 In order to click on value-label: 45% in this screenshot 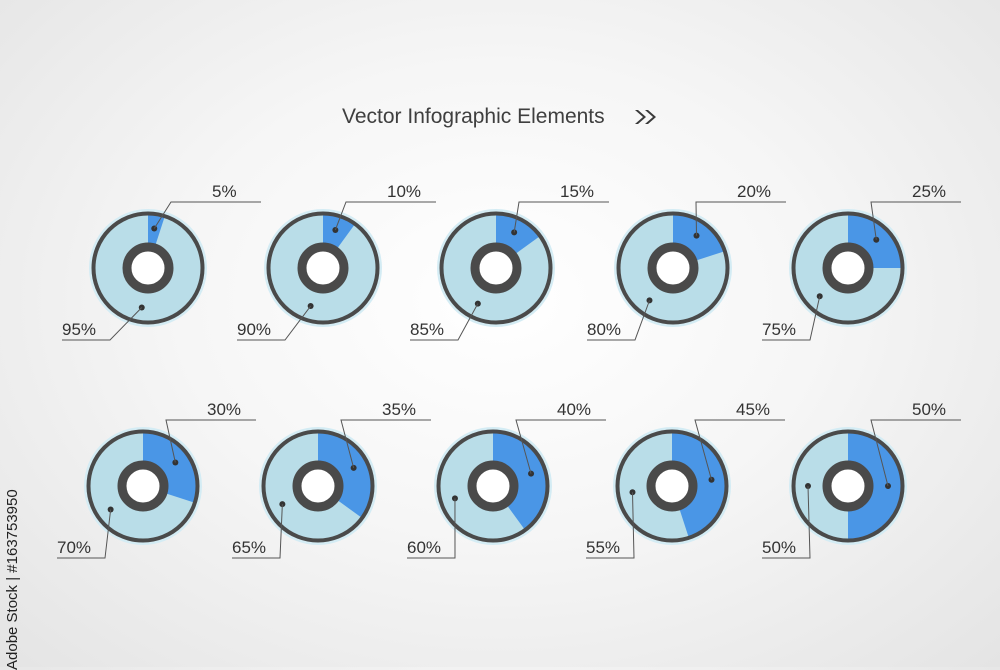, I will do `click(753, 409)`.